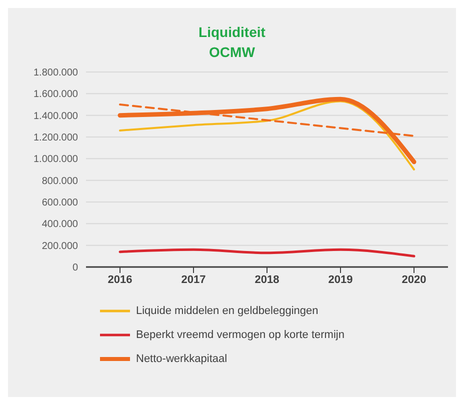 The height and width of the screenshot is (405, 464). I want to click on chart-title: Liquiditeit OCMW, so click(232, 42).